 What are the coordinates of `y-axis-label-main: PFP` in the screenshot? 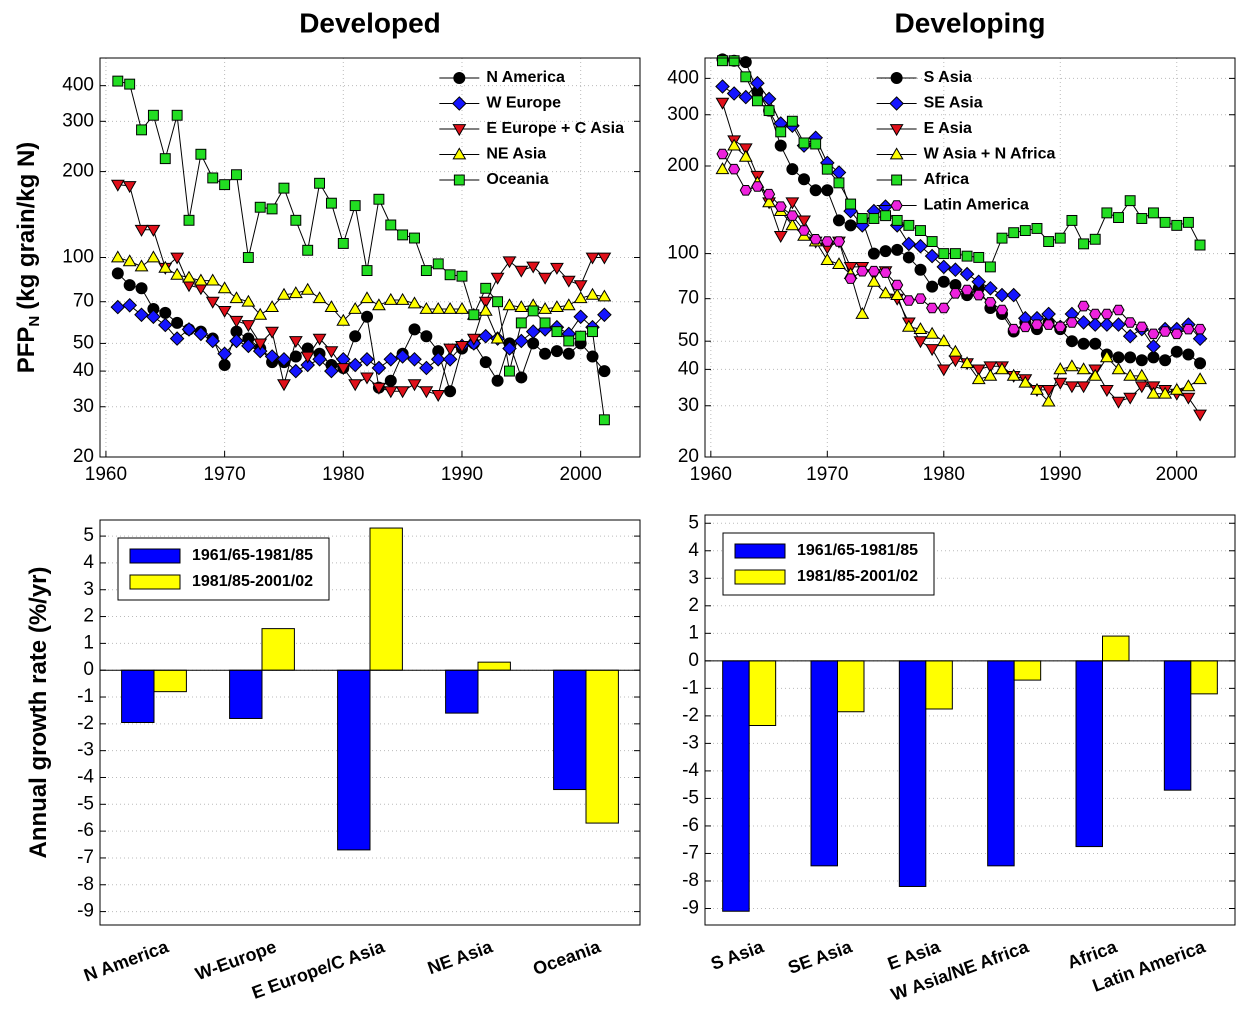 It's located at (26, 350).